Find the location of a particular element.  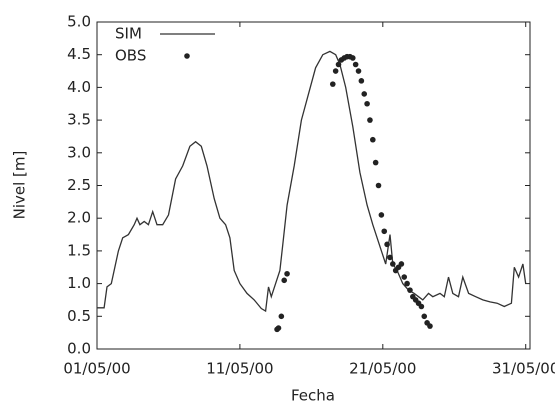

y-tick-label: 0.0 is located at coordinates (79, 349).